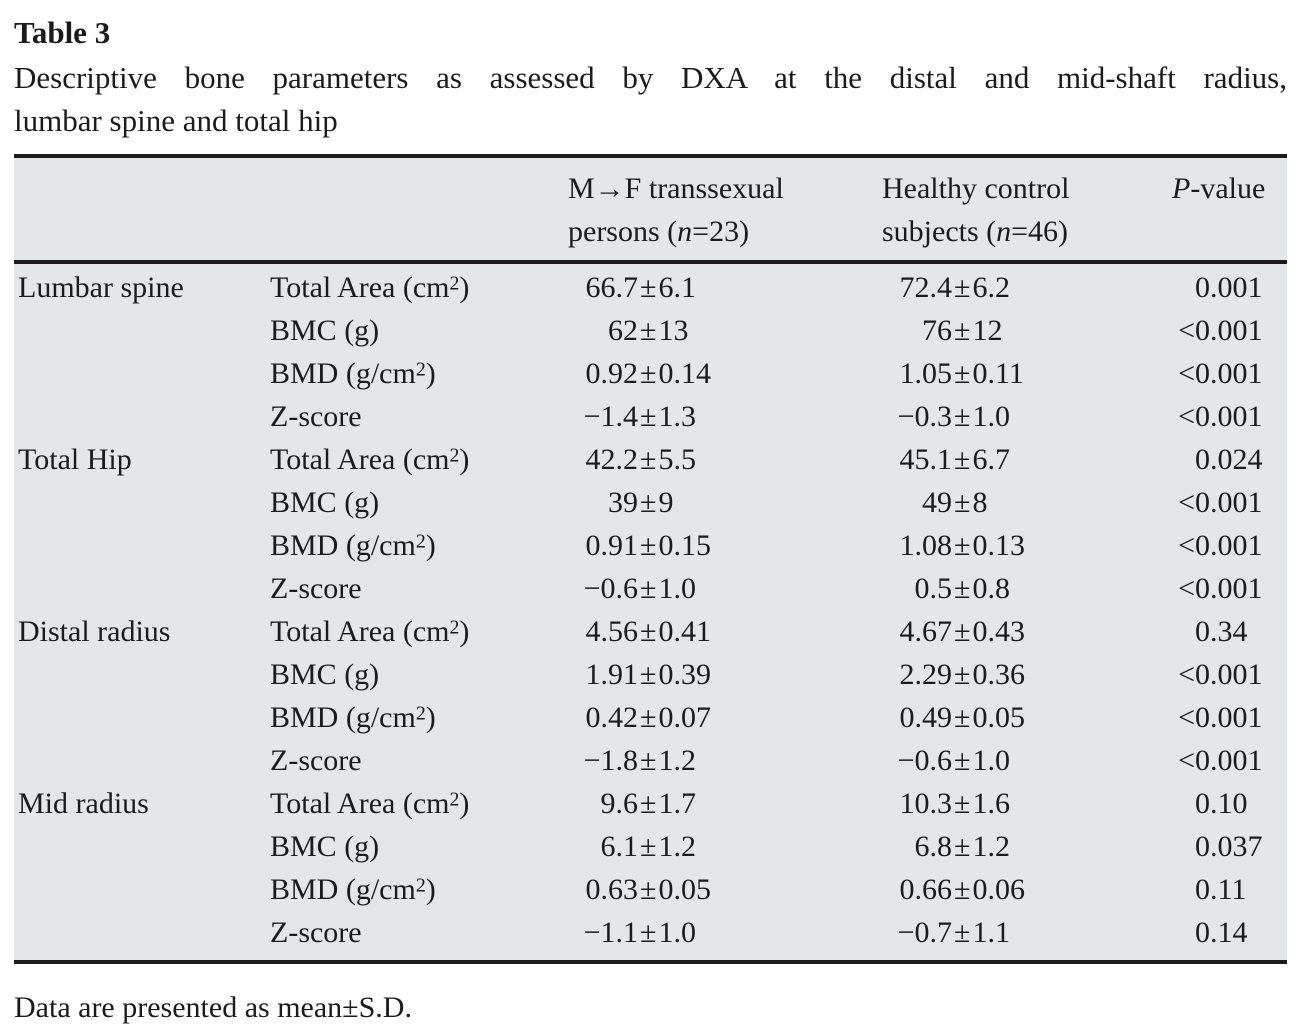 The width and height of the screenshot is (1304, 1034). I want to click on mean-value: −1.1, so click(610, 932).